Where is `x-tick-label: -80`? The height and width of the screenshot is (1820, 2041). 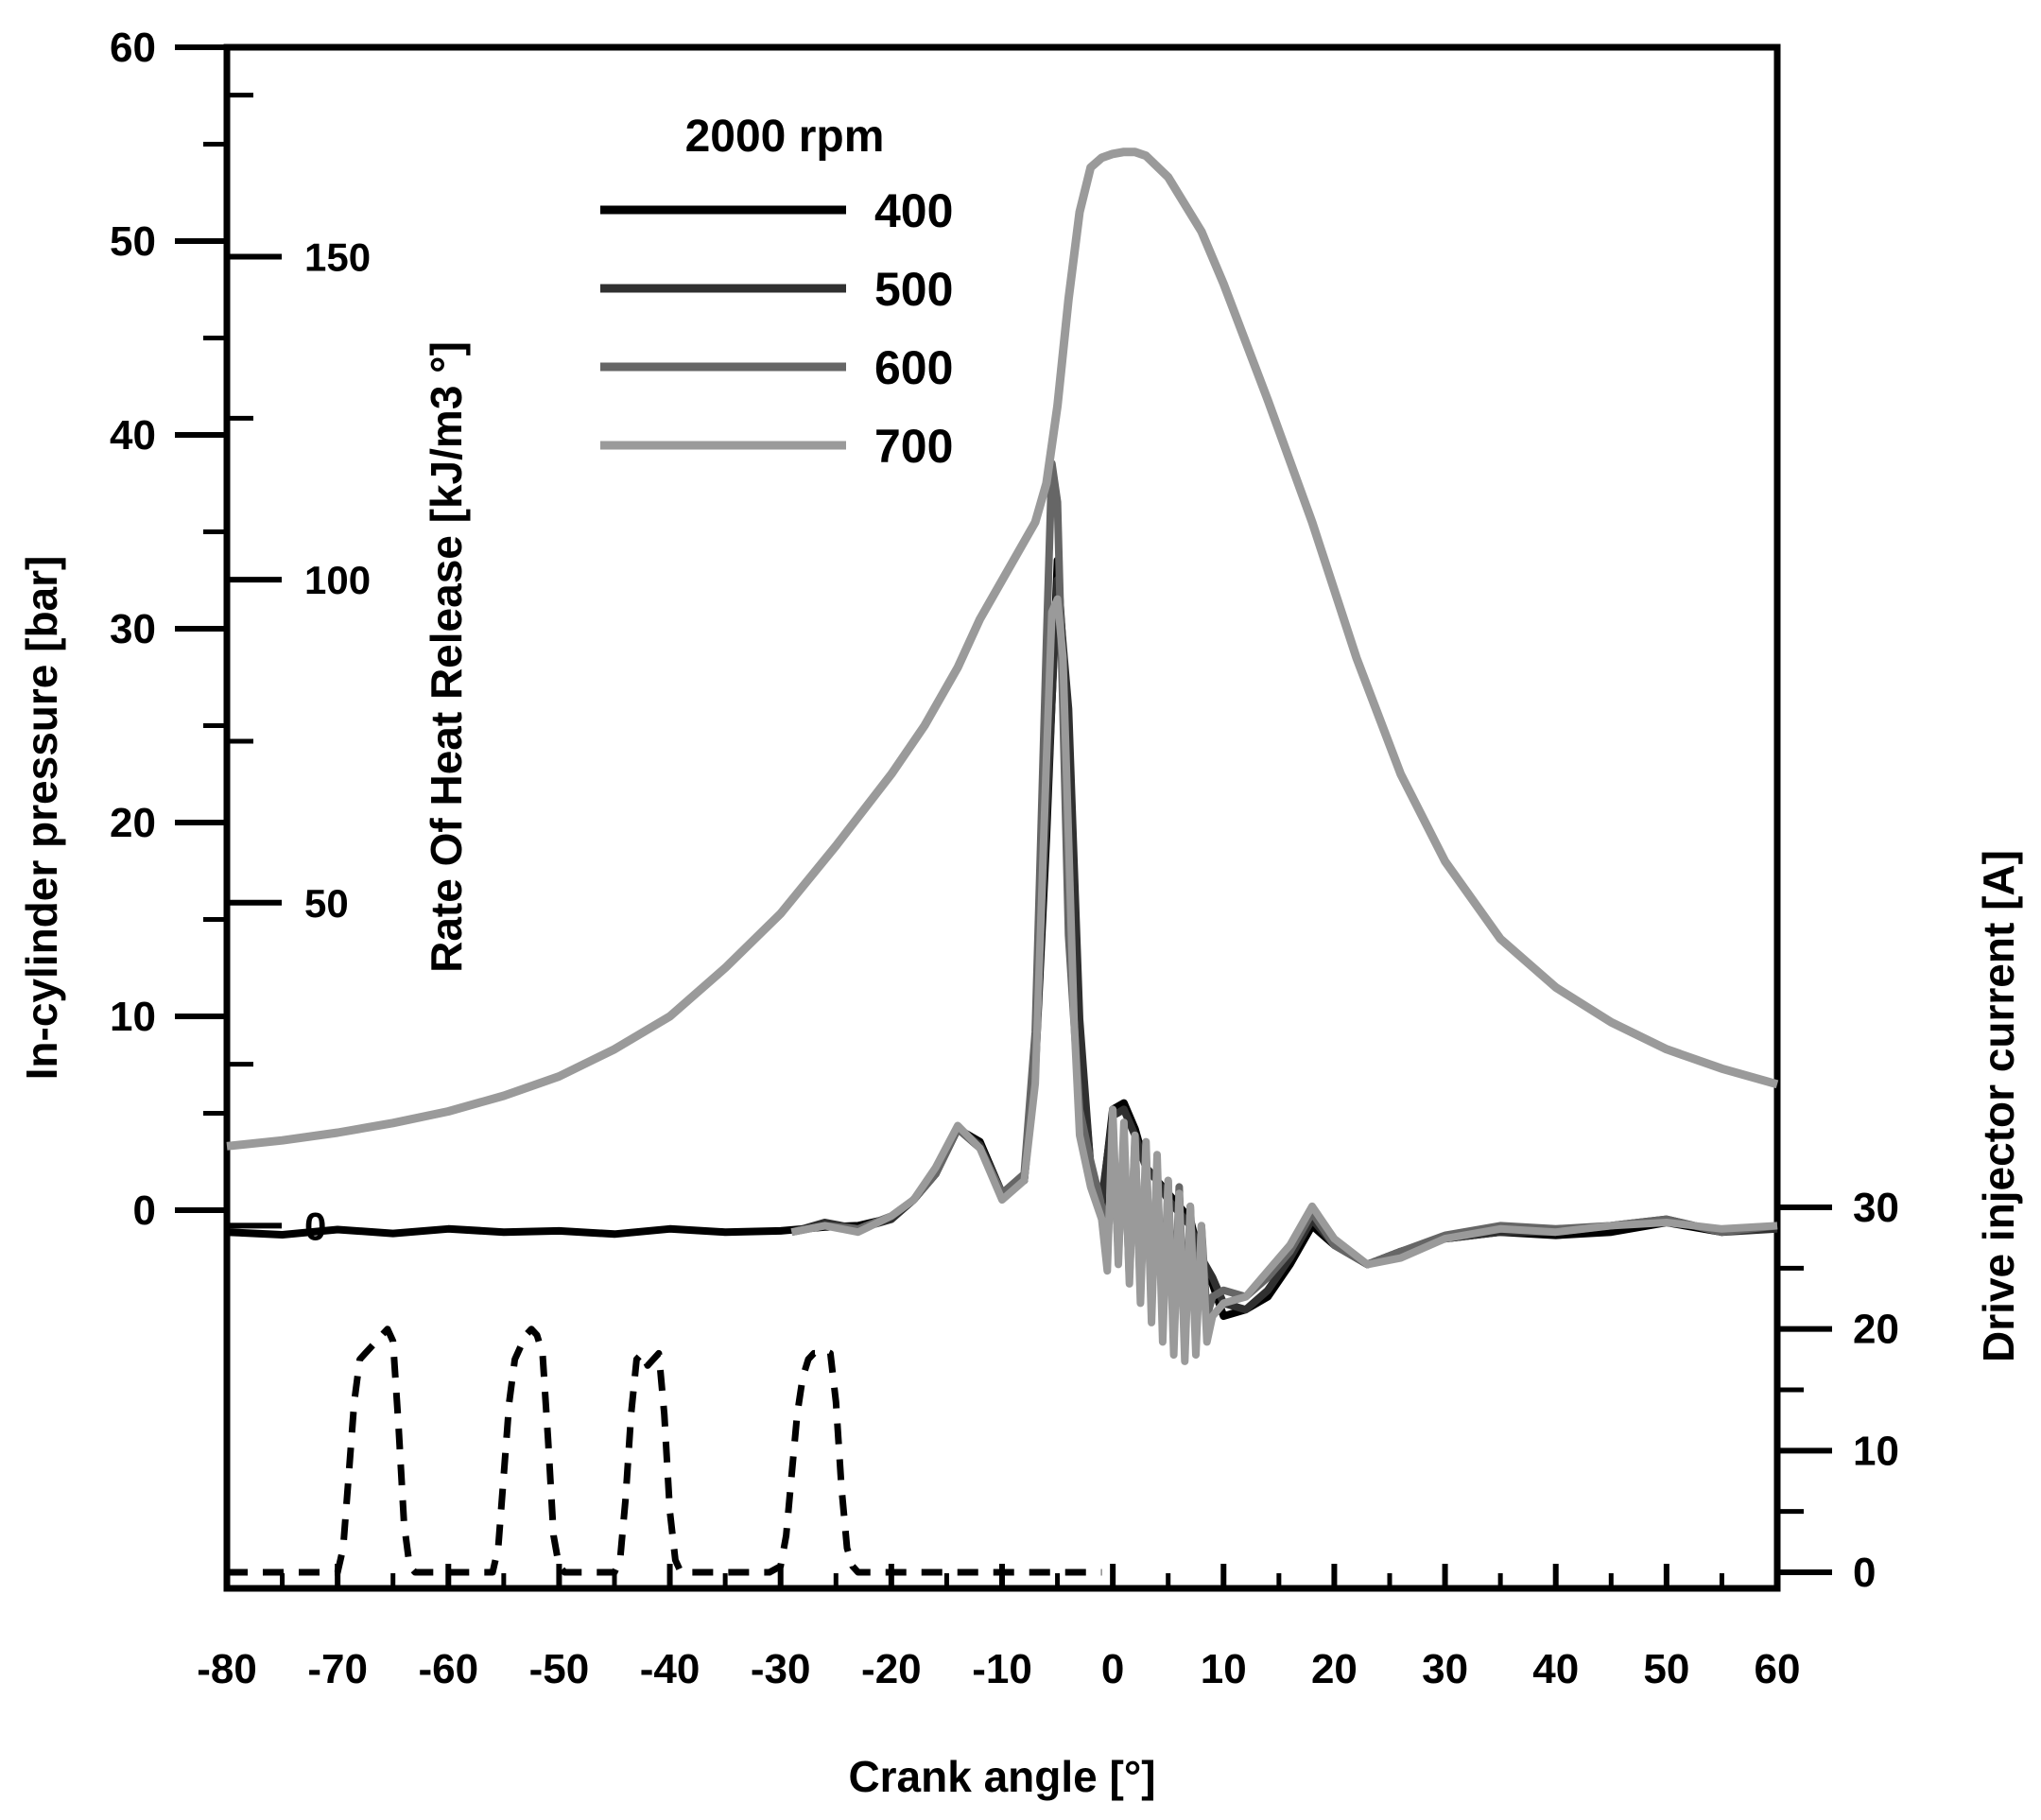
x-tick-label: -80 is located at coordinates (227, 1669).